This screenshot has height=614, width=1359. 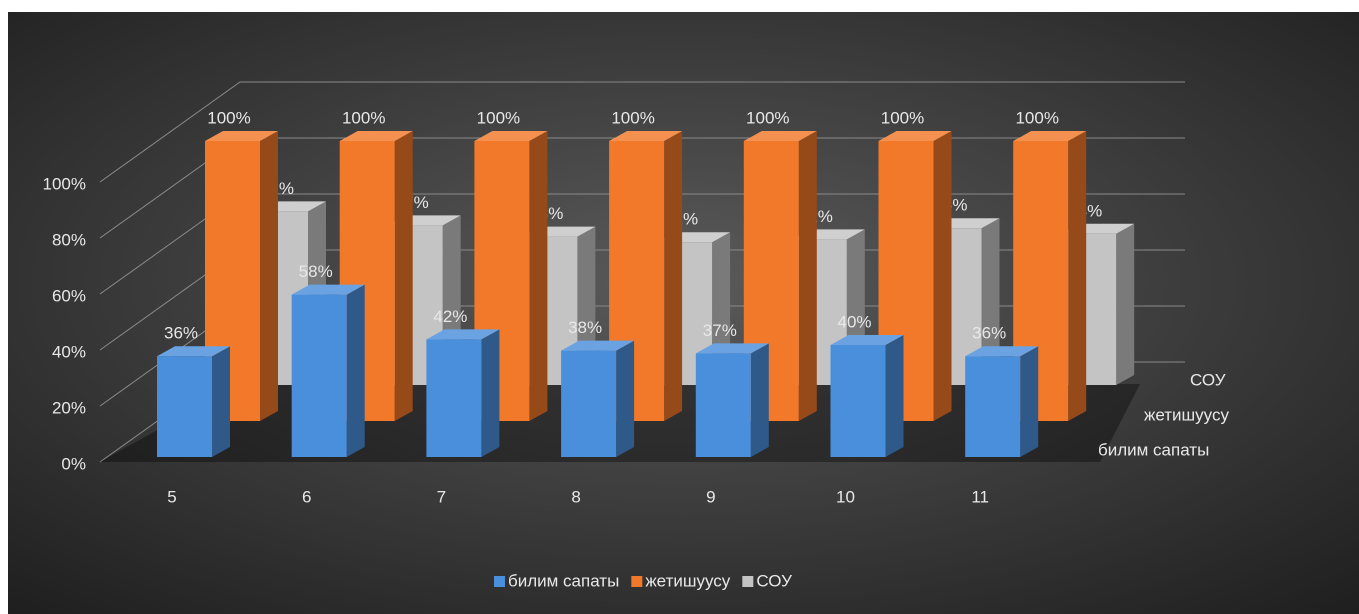 I want to click on x-tick-label: 10, so click(x=845, y=496).